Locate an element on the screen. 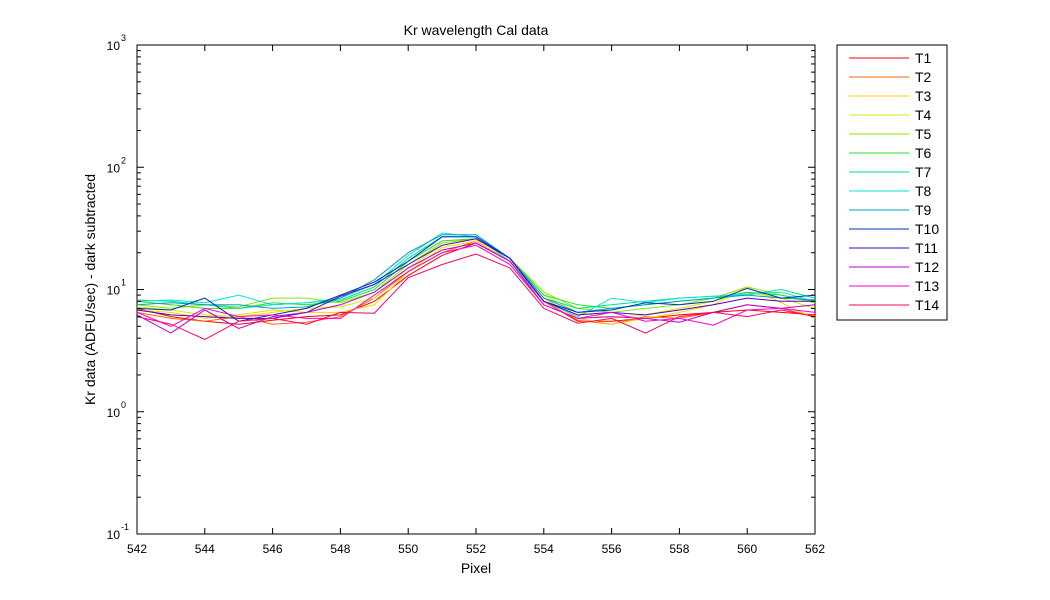  x-tick-label: 558 is located at coordinates (679, 549).